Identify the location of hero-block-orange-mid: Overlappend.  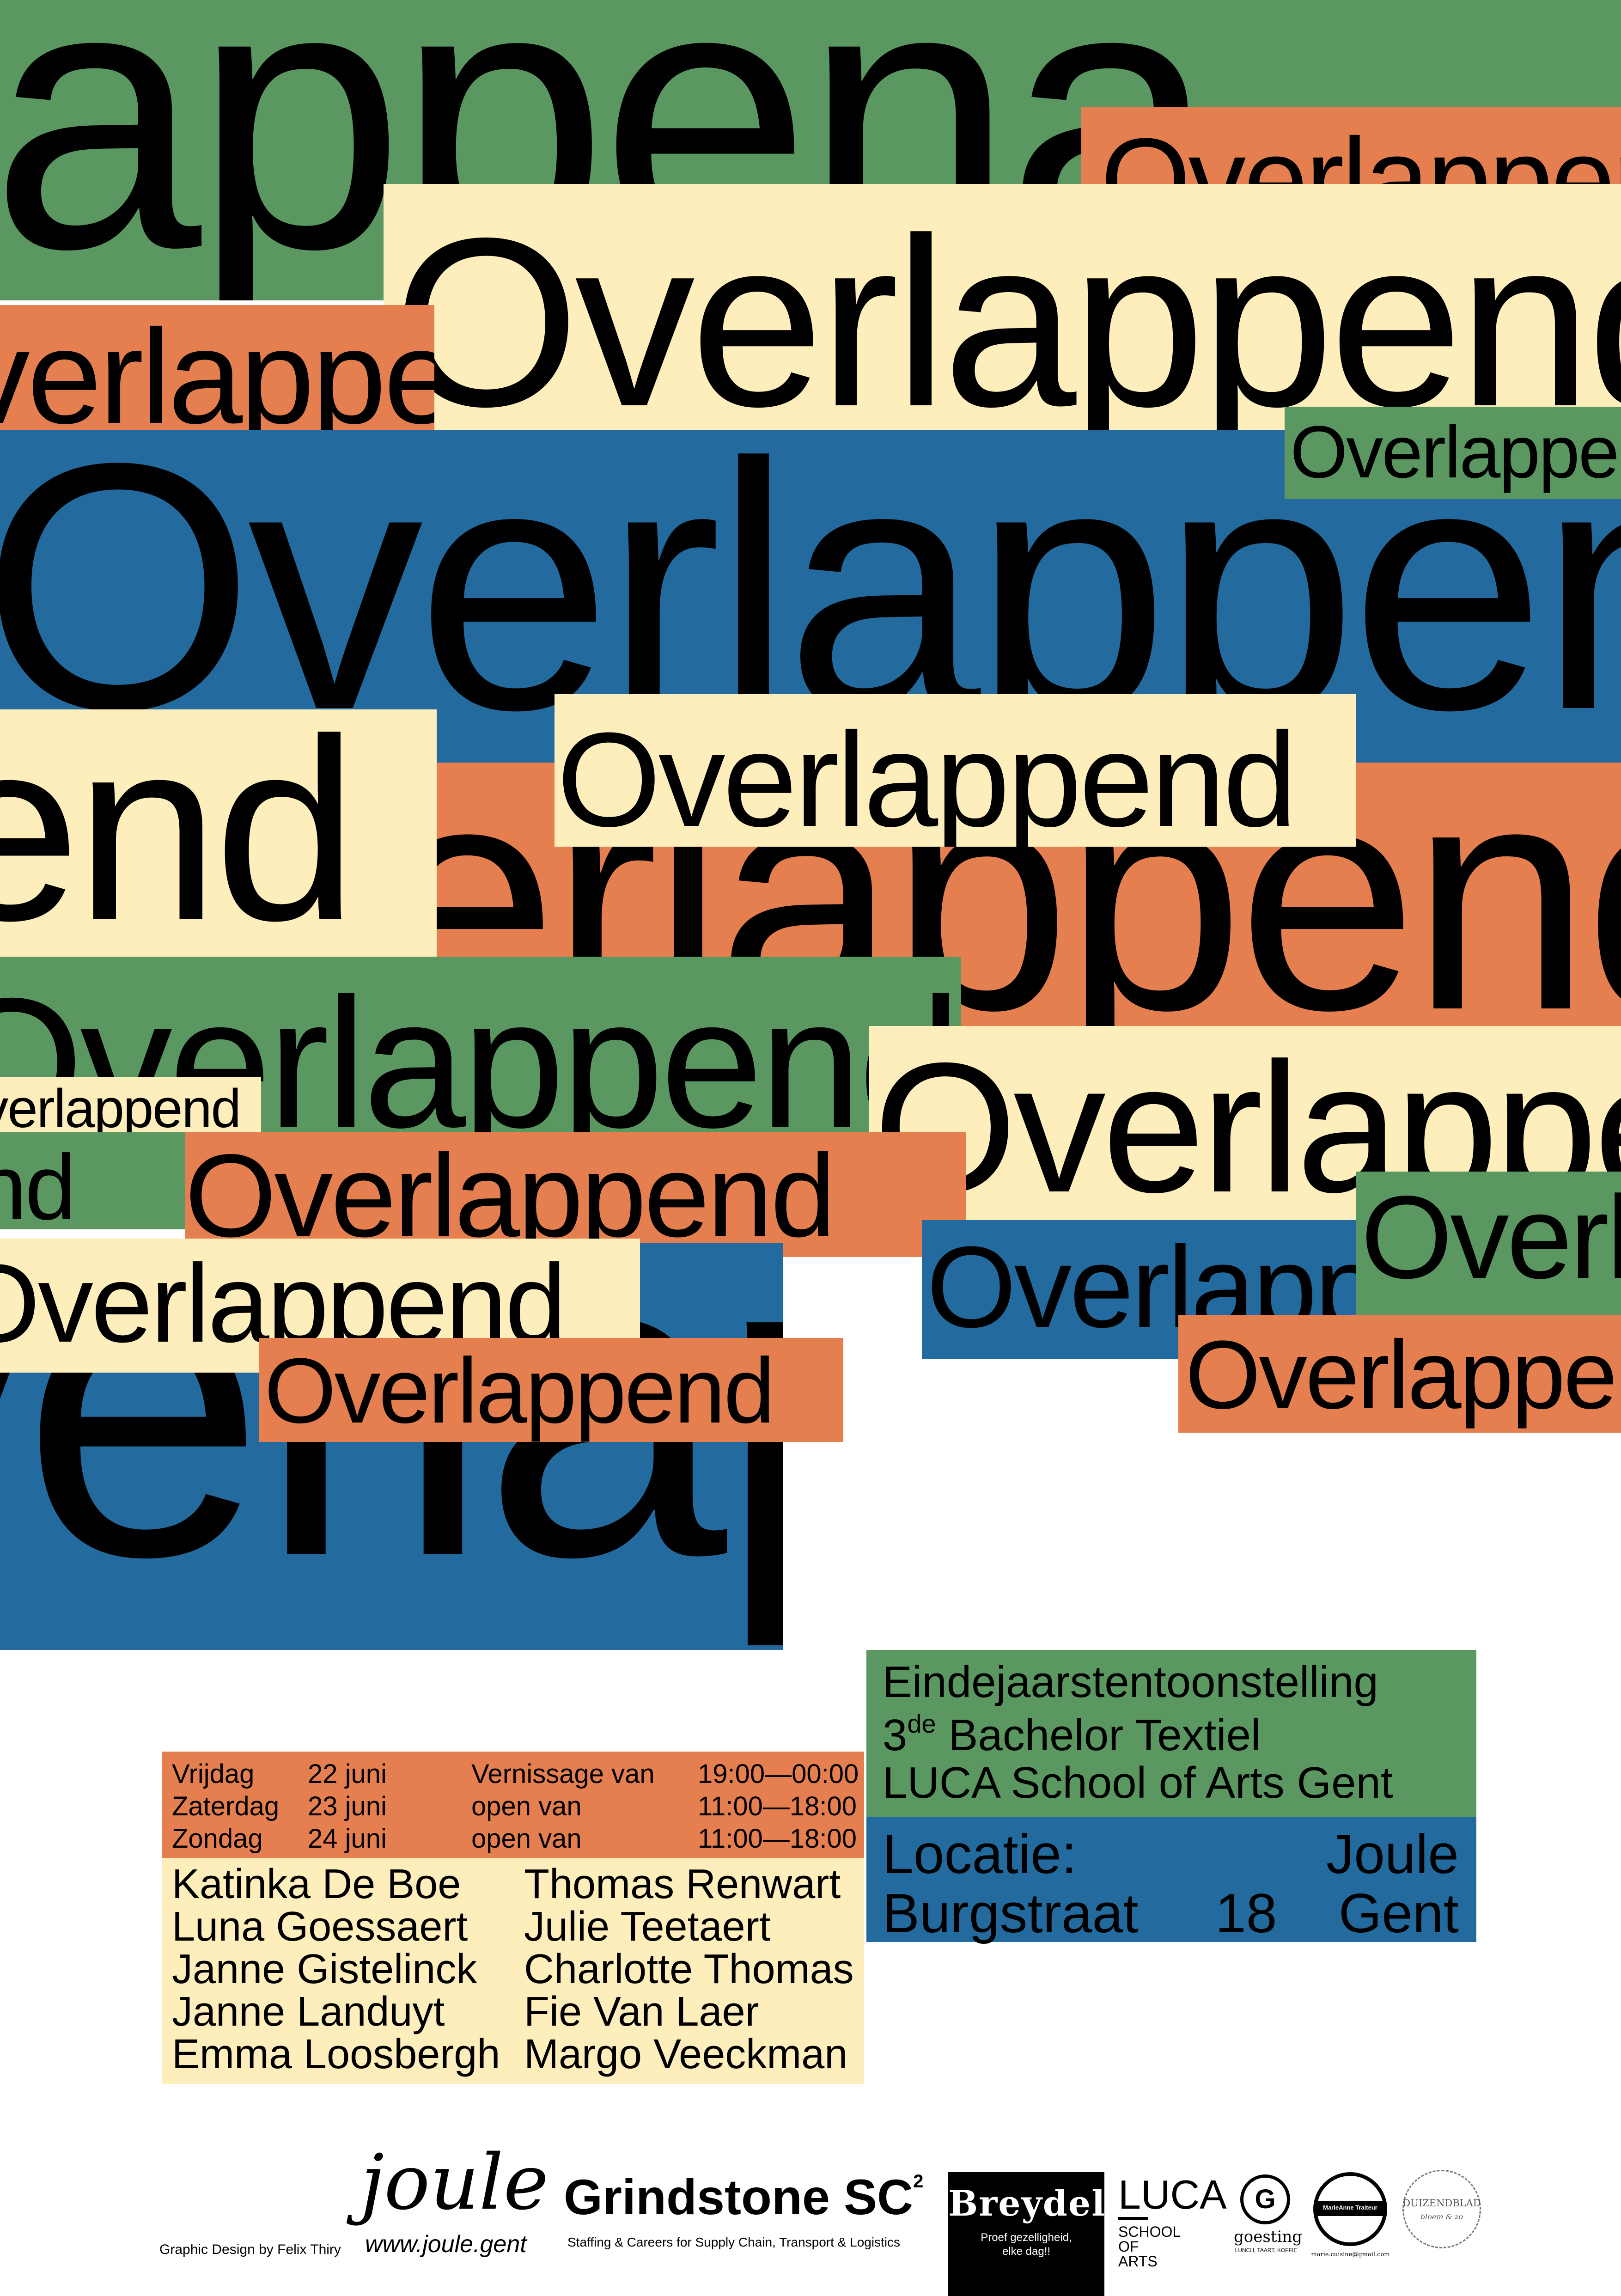
(575, 1194).